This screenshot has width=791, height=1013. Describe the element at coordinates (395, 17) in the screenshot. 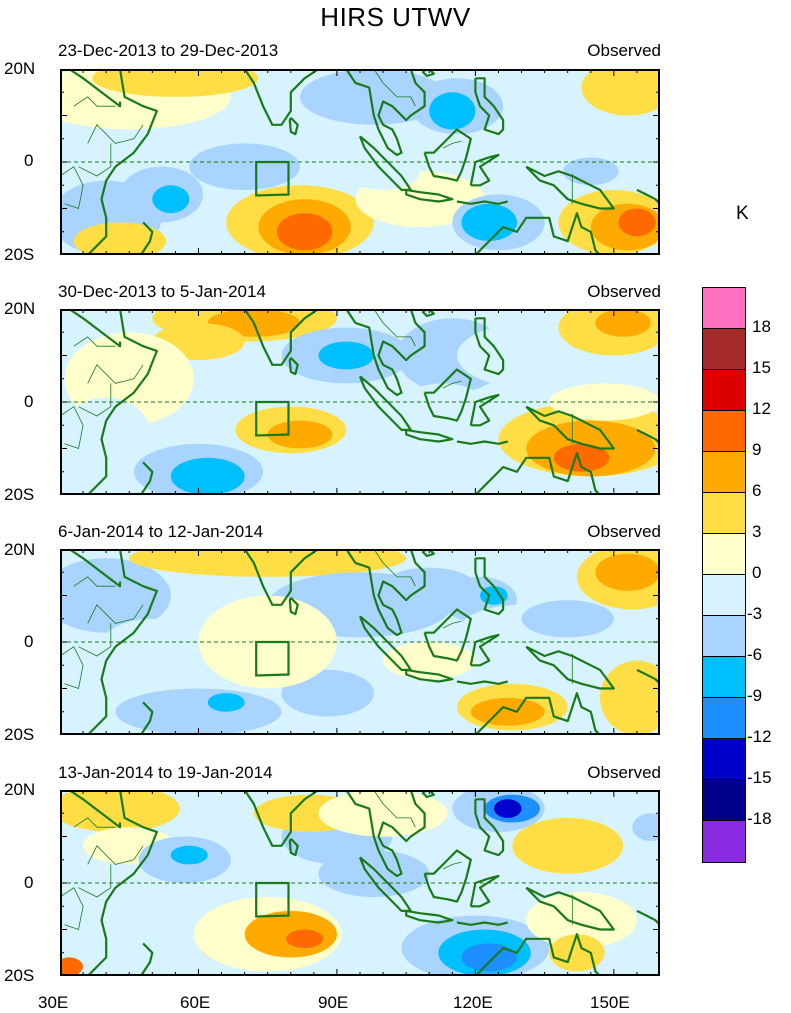

I see `figure-title: HIRS UTWV` at that location.